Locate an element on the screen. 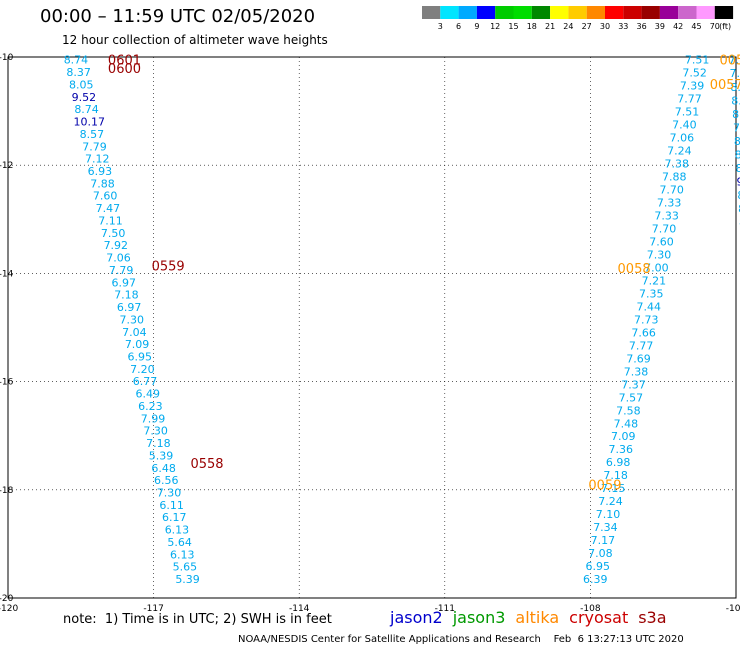  wave-height-value: 6.48 is located at coordinates (163, 468).